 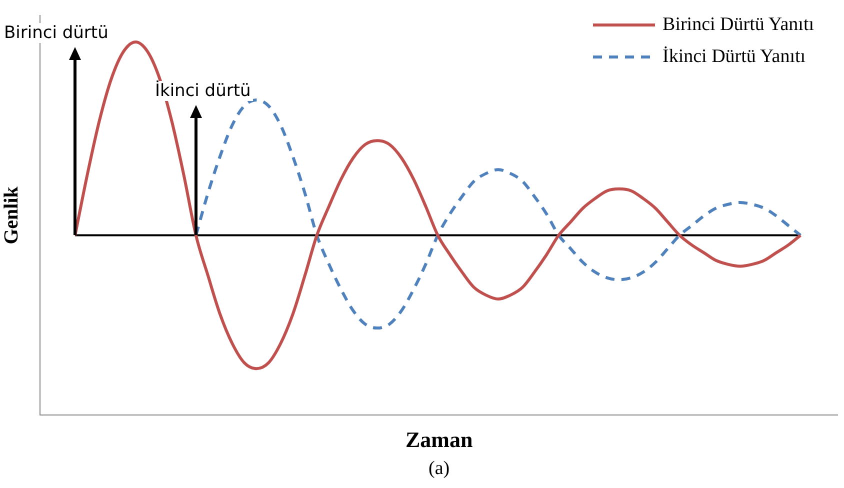 What do you see at coordinates (202, 91) in the screenshot?
I see `annotation: İkinci dürtü` at bounding box center [202, 91].